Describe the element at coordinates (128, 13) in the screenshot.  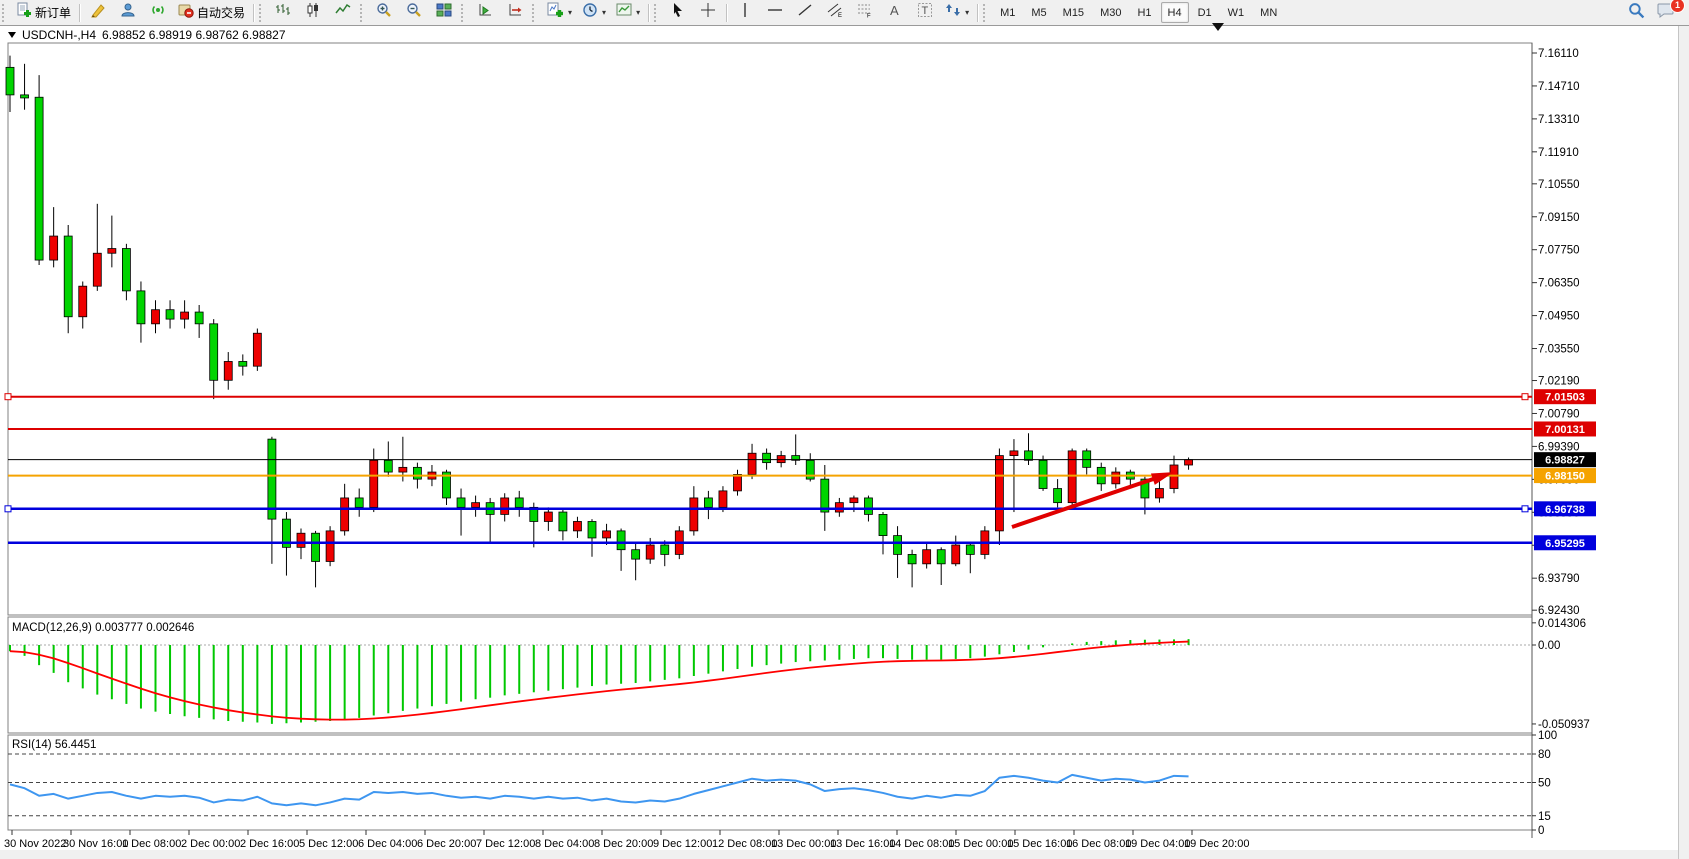
I see `community-button` at that location.